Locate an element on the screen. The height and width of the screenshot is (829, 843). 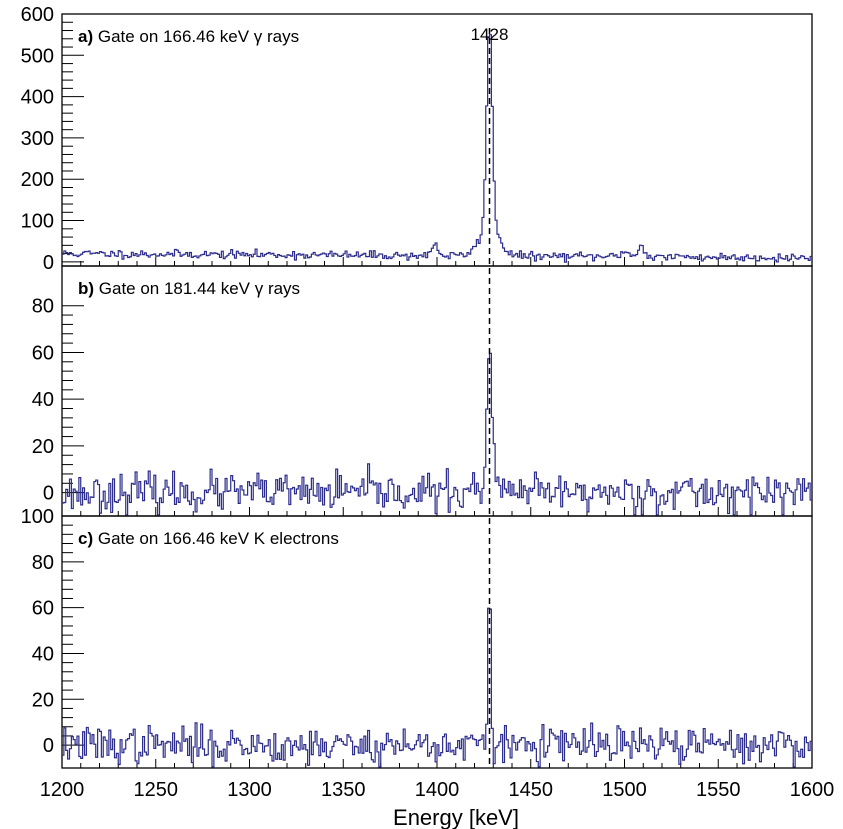
panel-c-label: c) Gate on 166.46 keV K electrons is located at coordinates (208, 538).